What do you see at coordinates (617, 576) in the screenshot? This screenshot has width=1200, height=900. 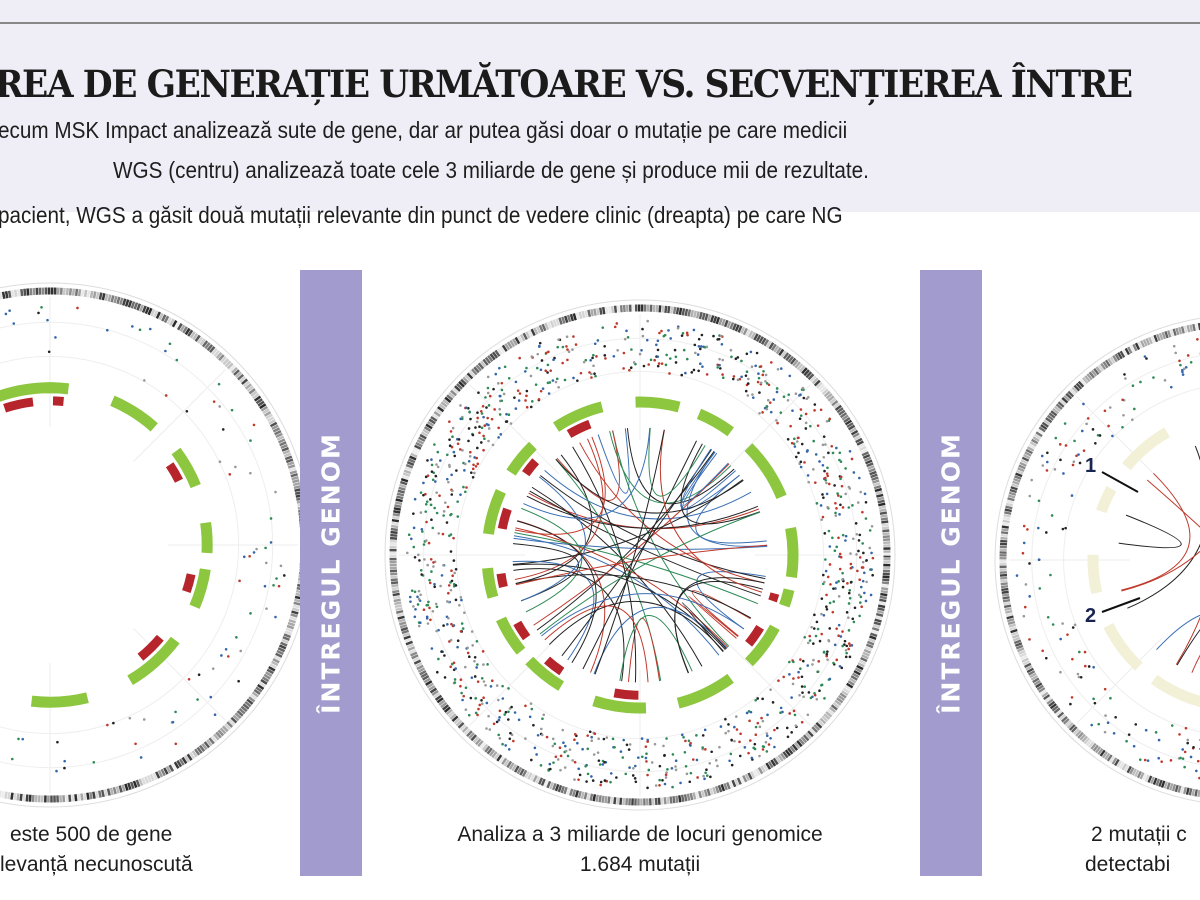 I see `chord` at bounding box center [617, 576].